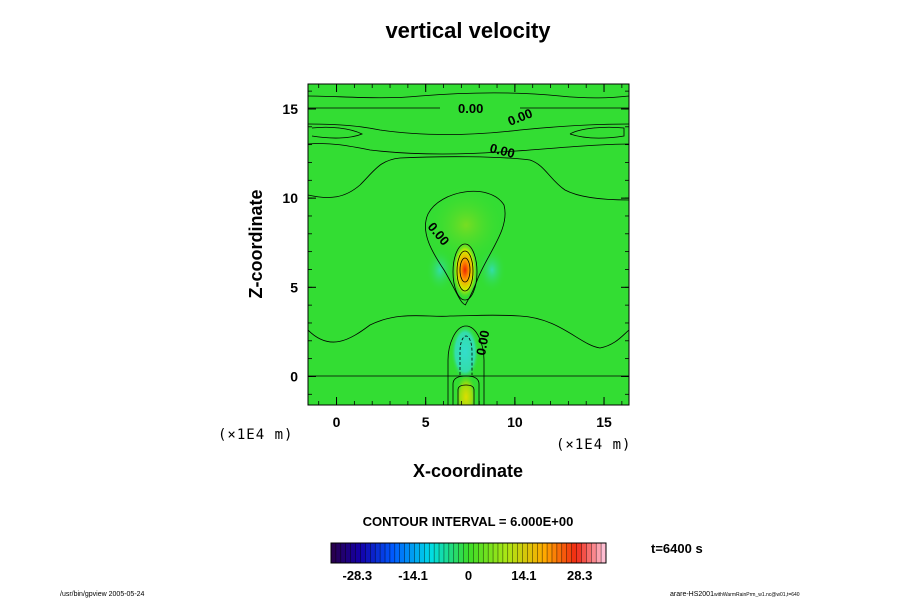 The width and height of the screenshot is (900, 600). Describe the element at coordinates (413, 575) in the screenshot. I see `colorbar-tick-label: -14.1` at that location.